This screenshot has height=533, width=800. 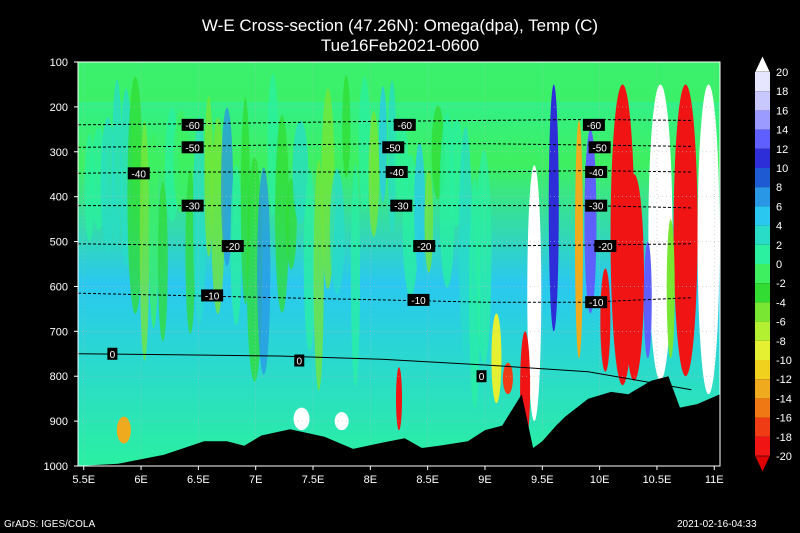 I want to click on contour-label-text: -10, so click(x=596, y=303).